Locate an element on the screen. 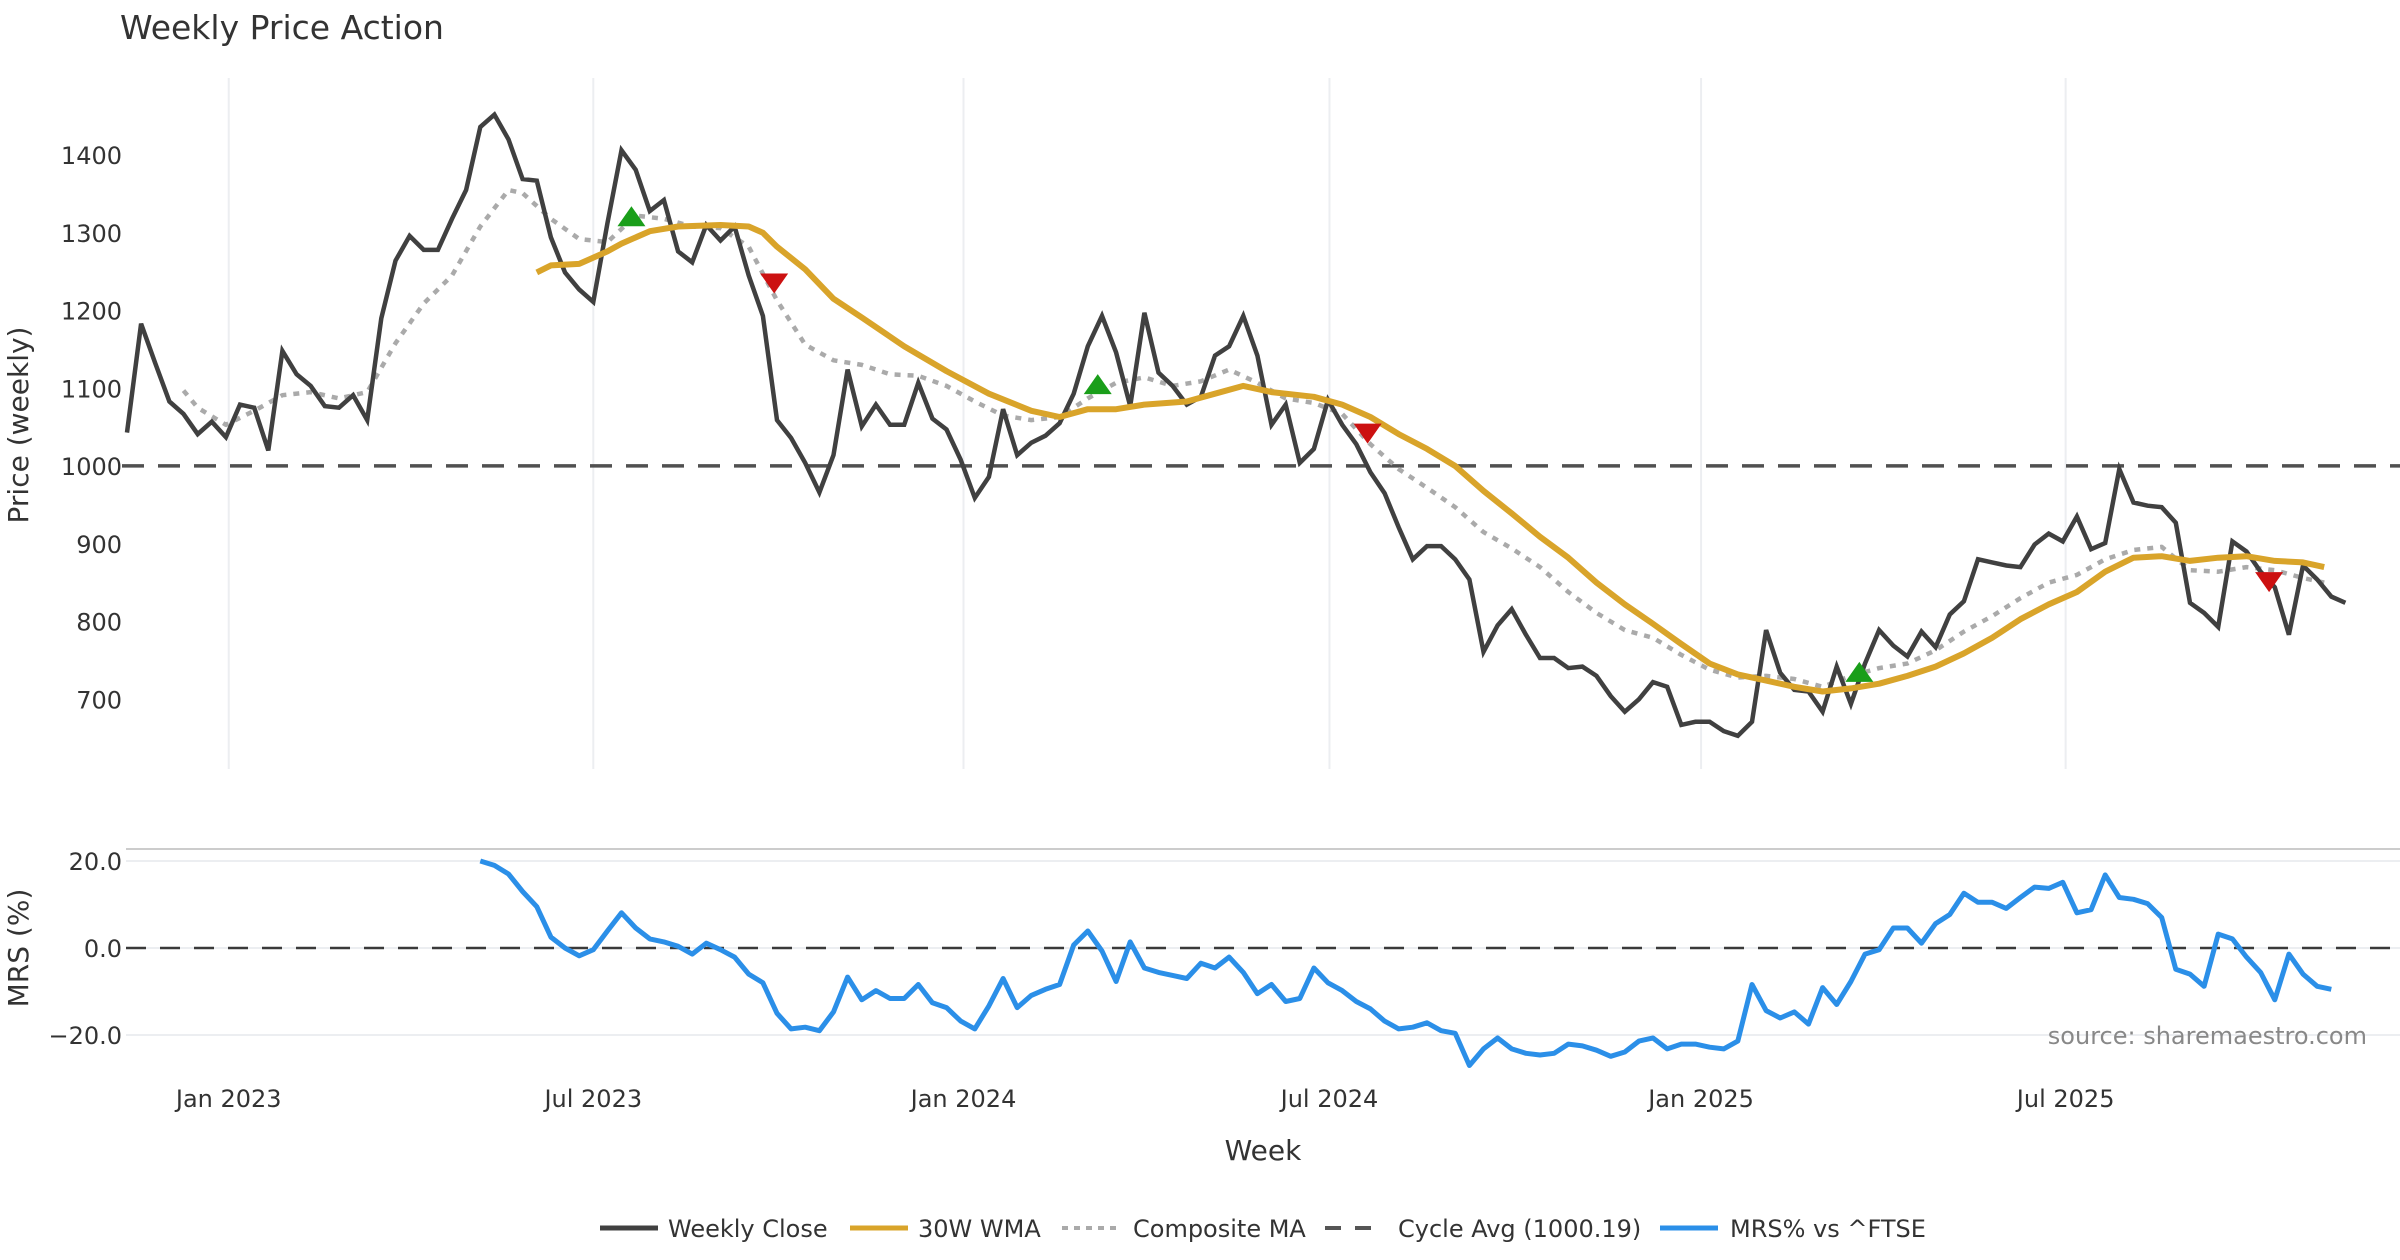 The image size is (2400, 1260). y-tick-label: 1300 is located at coordinates (91, 234).